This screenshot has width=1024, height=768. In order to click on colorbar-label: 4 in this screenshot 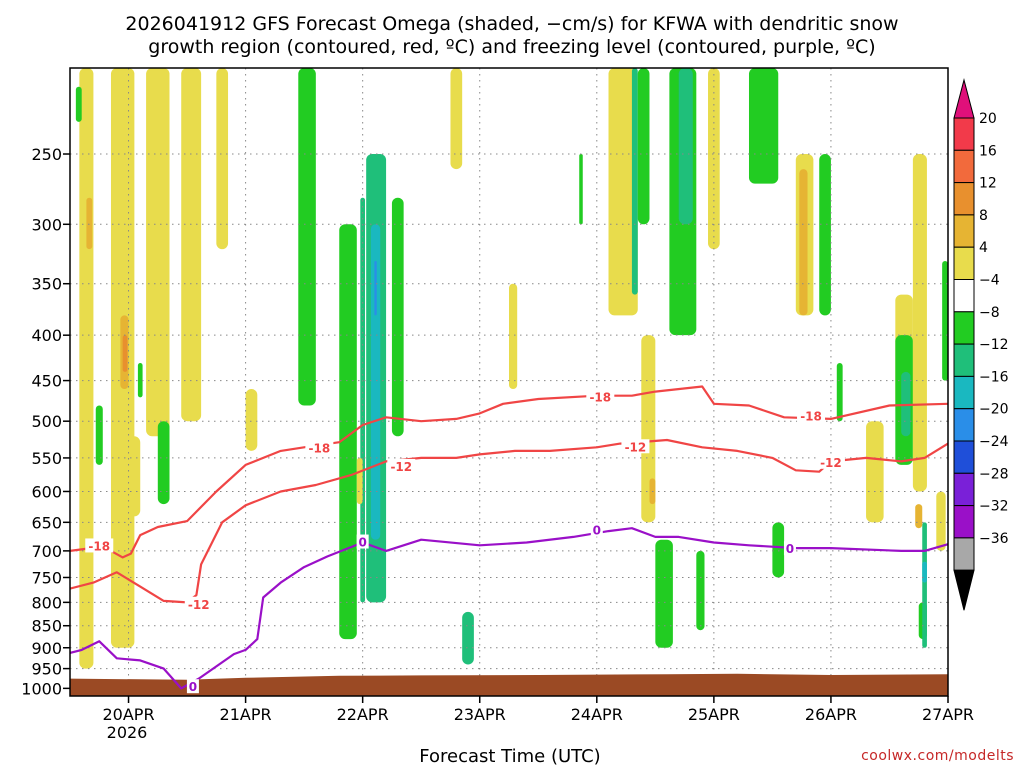, I will do `click(983, 248)`.